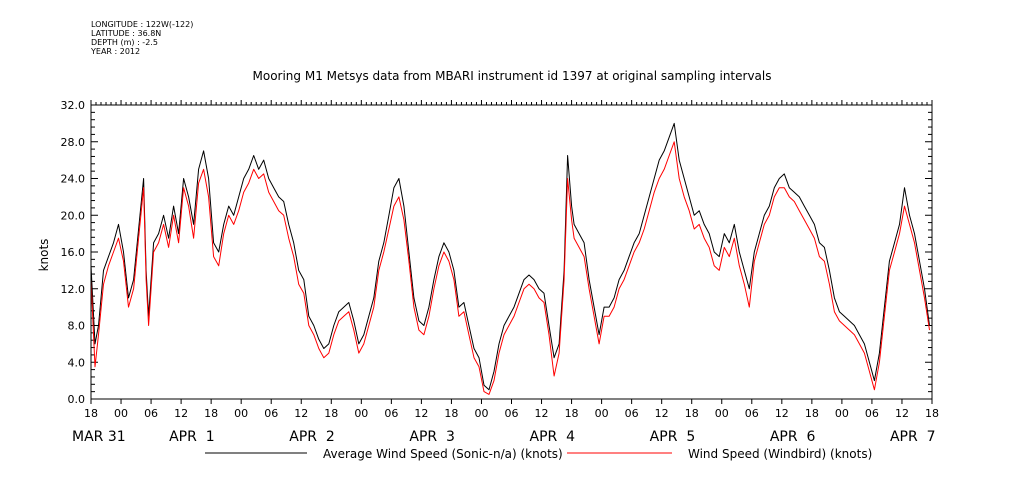  Describe the element at coordinates (192, 437) in the screenshot. I see `date-label: APR 1` at that location.